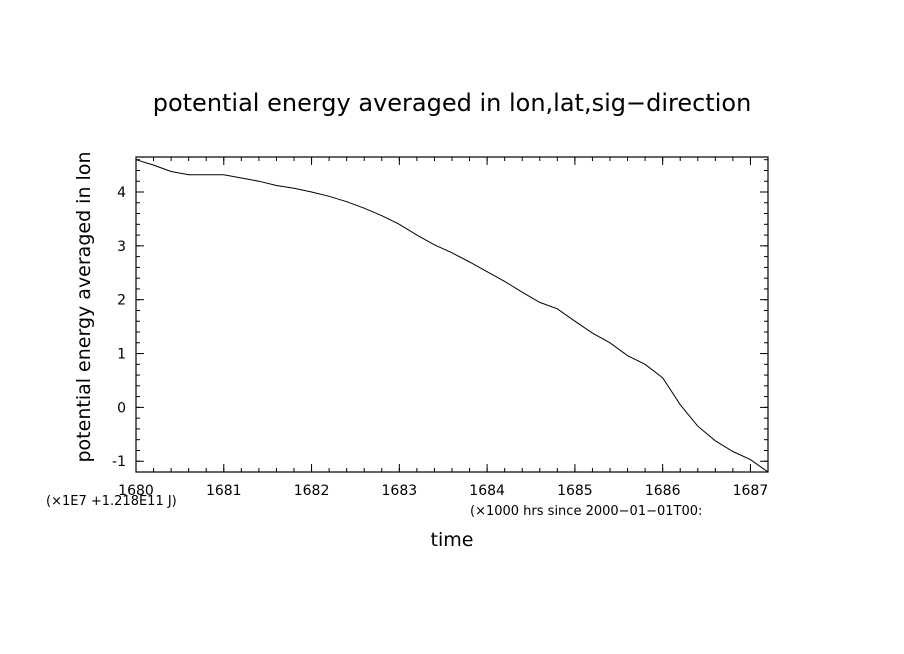 This screenshot has width=904, height=654. I want to click on x-tick-label: 1687, so click(751, 491).